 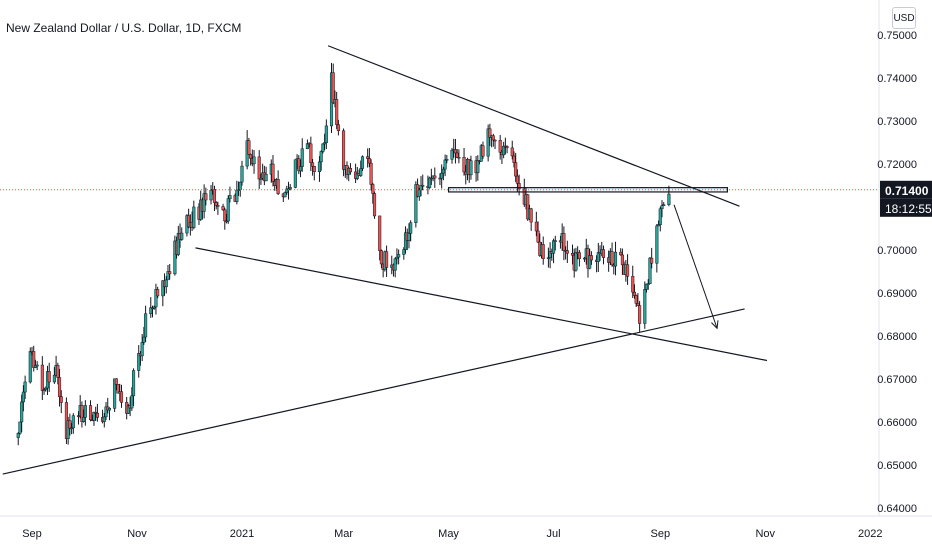 What do you see at coordinates (897, 79) in the screenshot?
I see `y-tick-label: 0.74000` at bounding box center [897, 79].